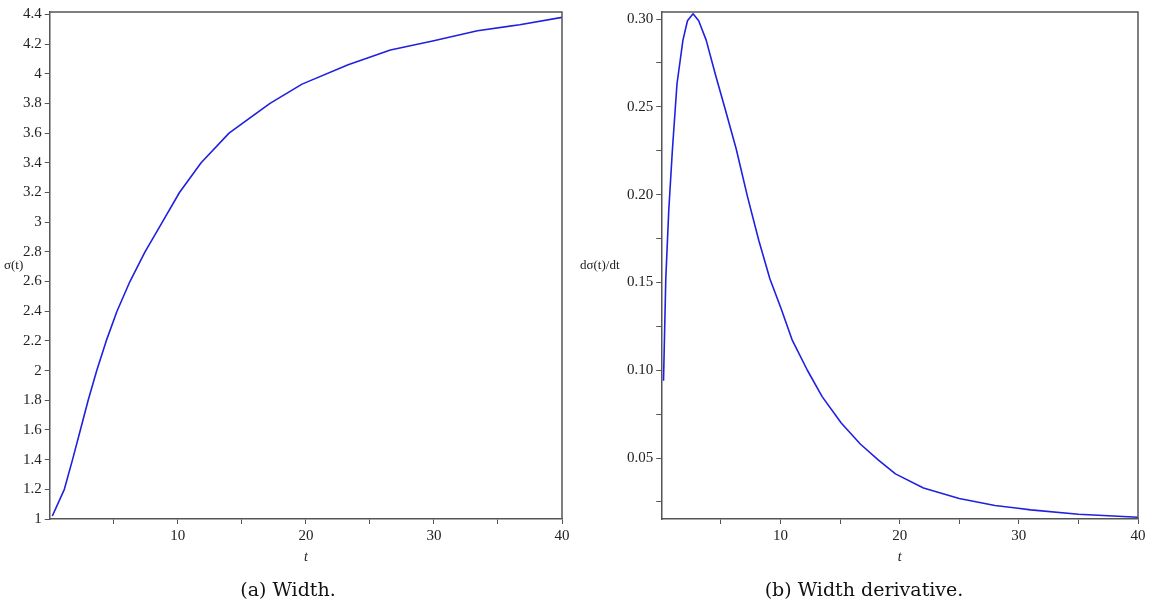 The height and width of the screenshot is (616, 1153). Describe the element at coordinates (864, 589) in the screenshot. I see `text: (b) Width derivative.` at that location.